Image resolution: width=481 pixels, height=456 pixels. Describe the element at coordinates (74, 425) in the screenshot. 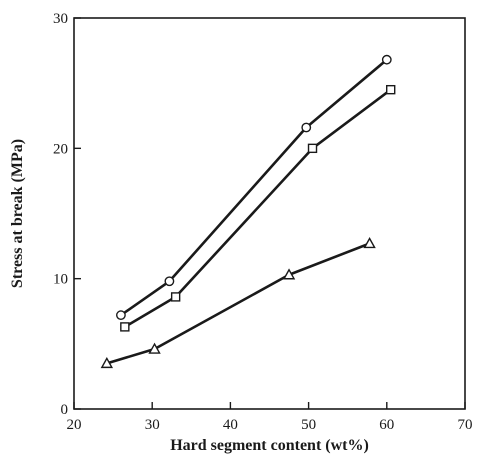

I see `x-tick-label: 20` at that location.